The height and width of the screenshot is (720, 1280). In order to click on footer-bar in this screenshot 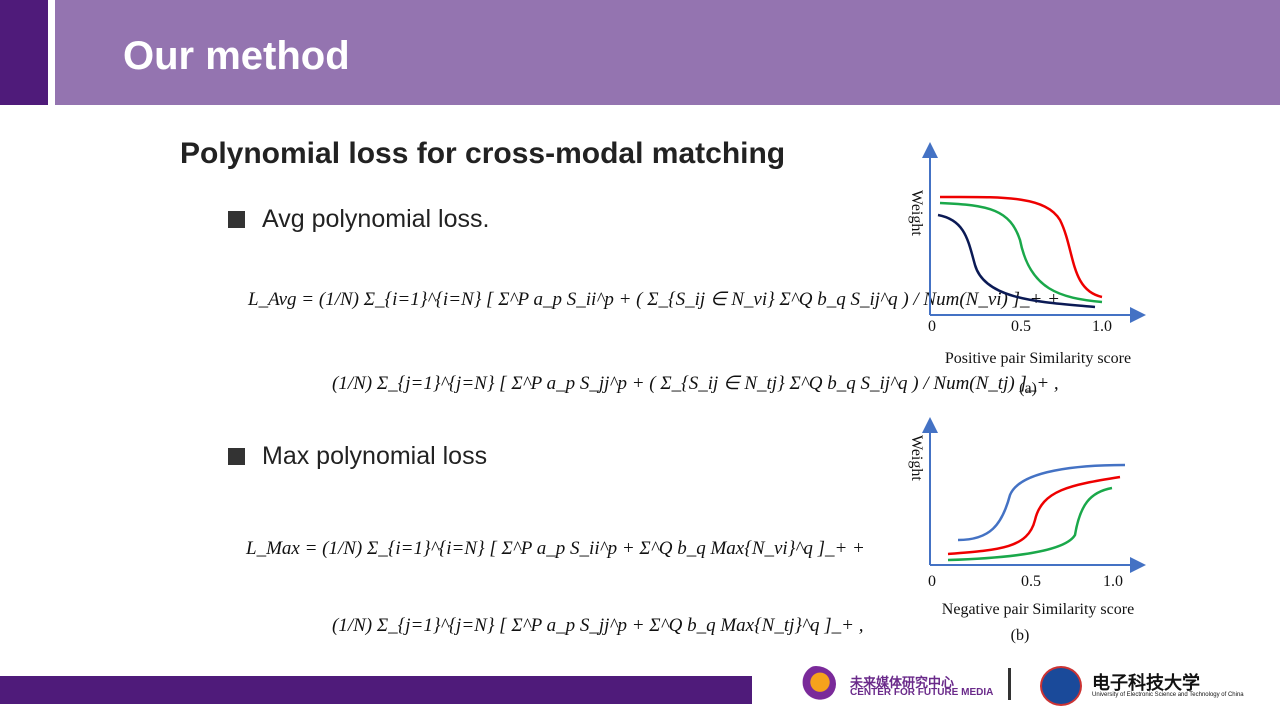, I will do `click(376, 690)`.